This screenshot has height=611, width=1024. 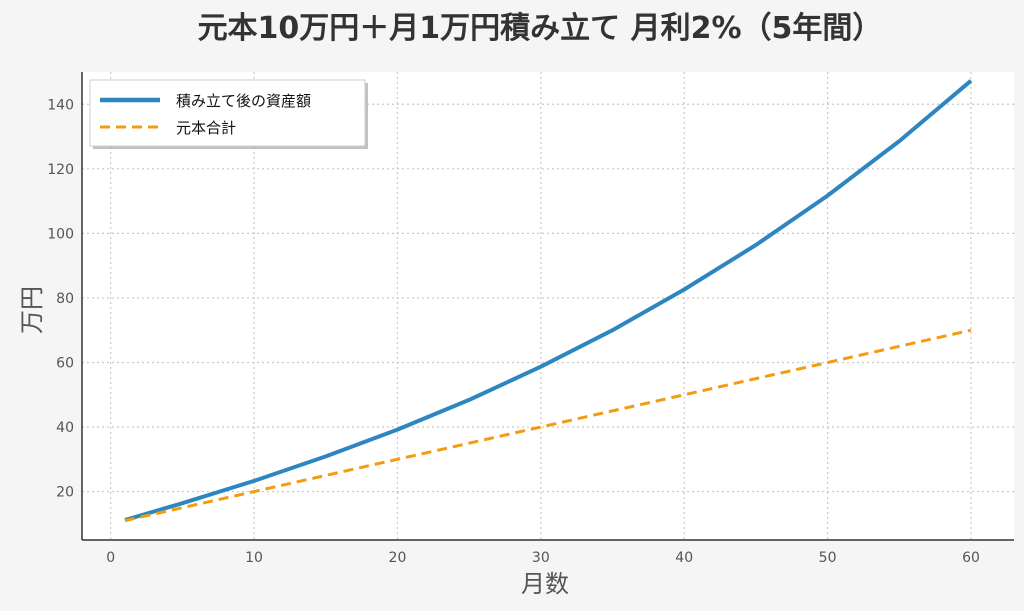 I want to click on y-tick-label: 20, so click(x=65, y=493).